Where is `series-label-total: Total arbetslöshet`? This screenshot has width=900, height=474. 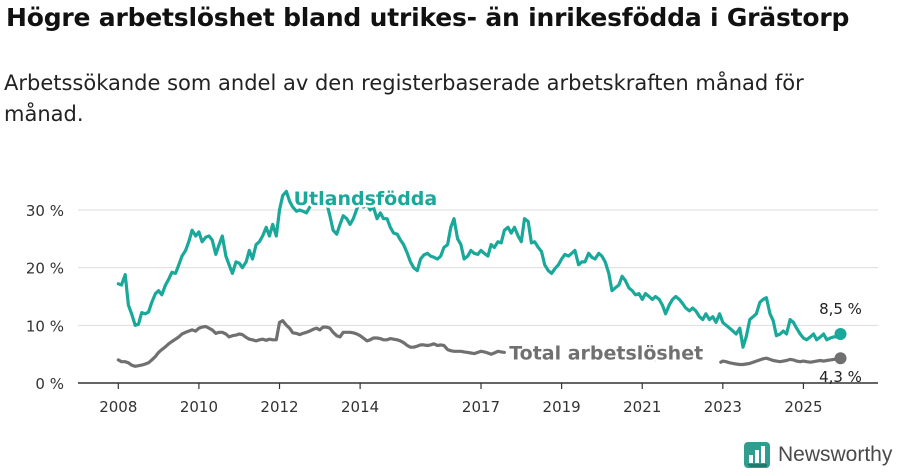
series-label-total: Total arbetslöshet is located at coordinates (606, 353).